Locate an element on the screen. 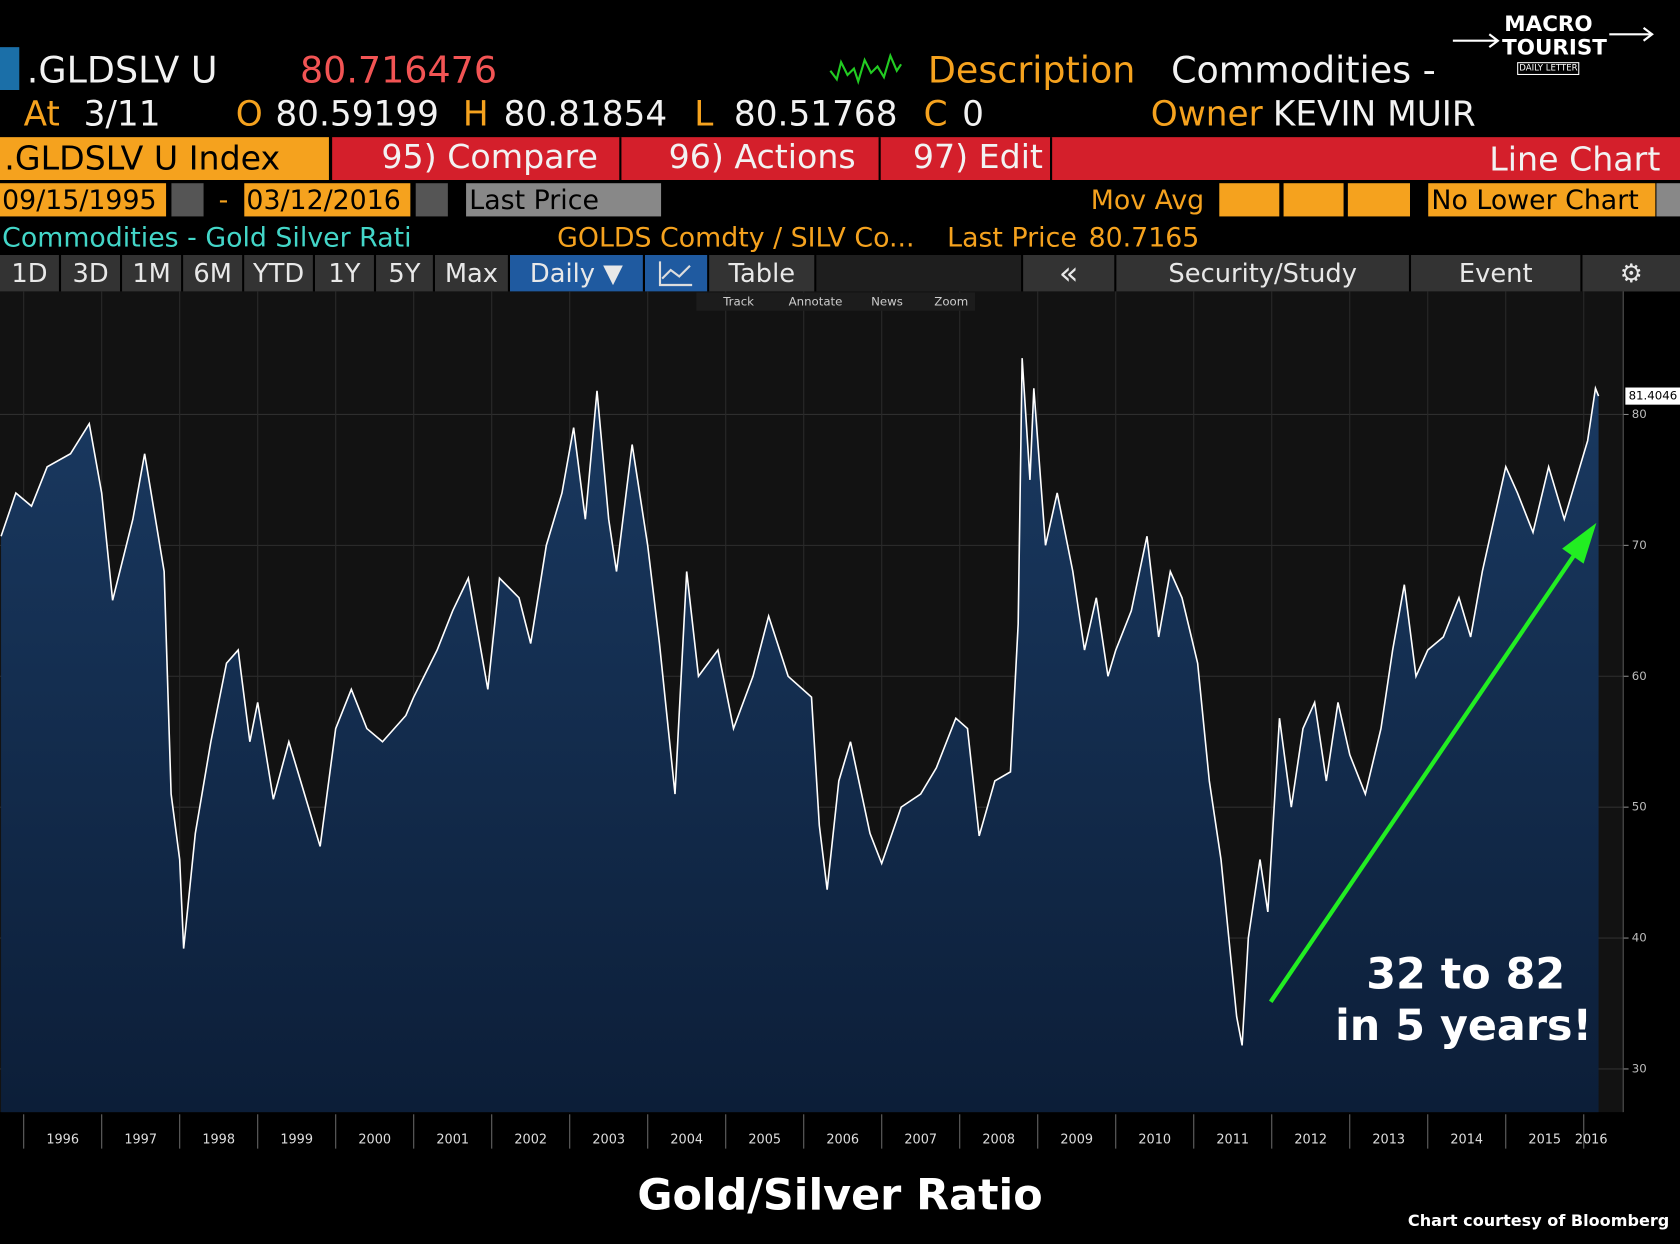 This screenshot has width=1680, height=1244. dropdown-button is located at coordinates (1668, 200).